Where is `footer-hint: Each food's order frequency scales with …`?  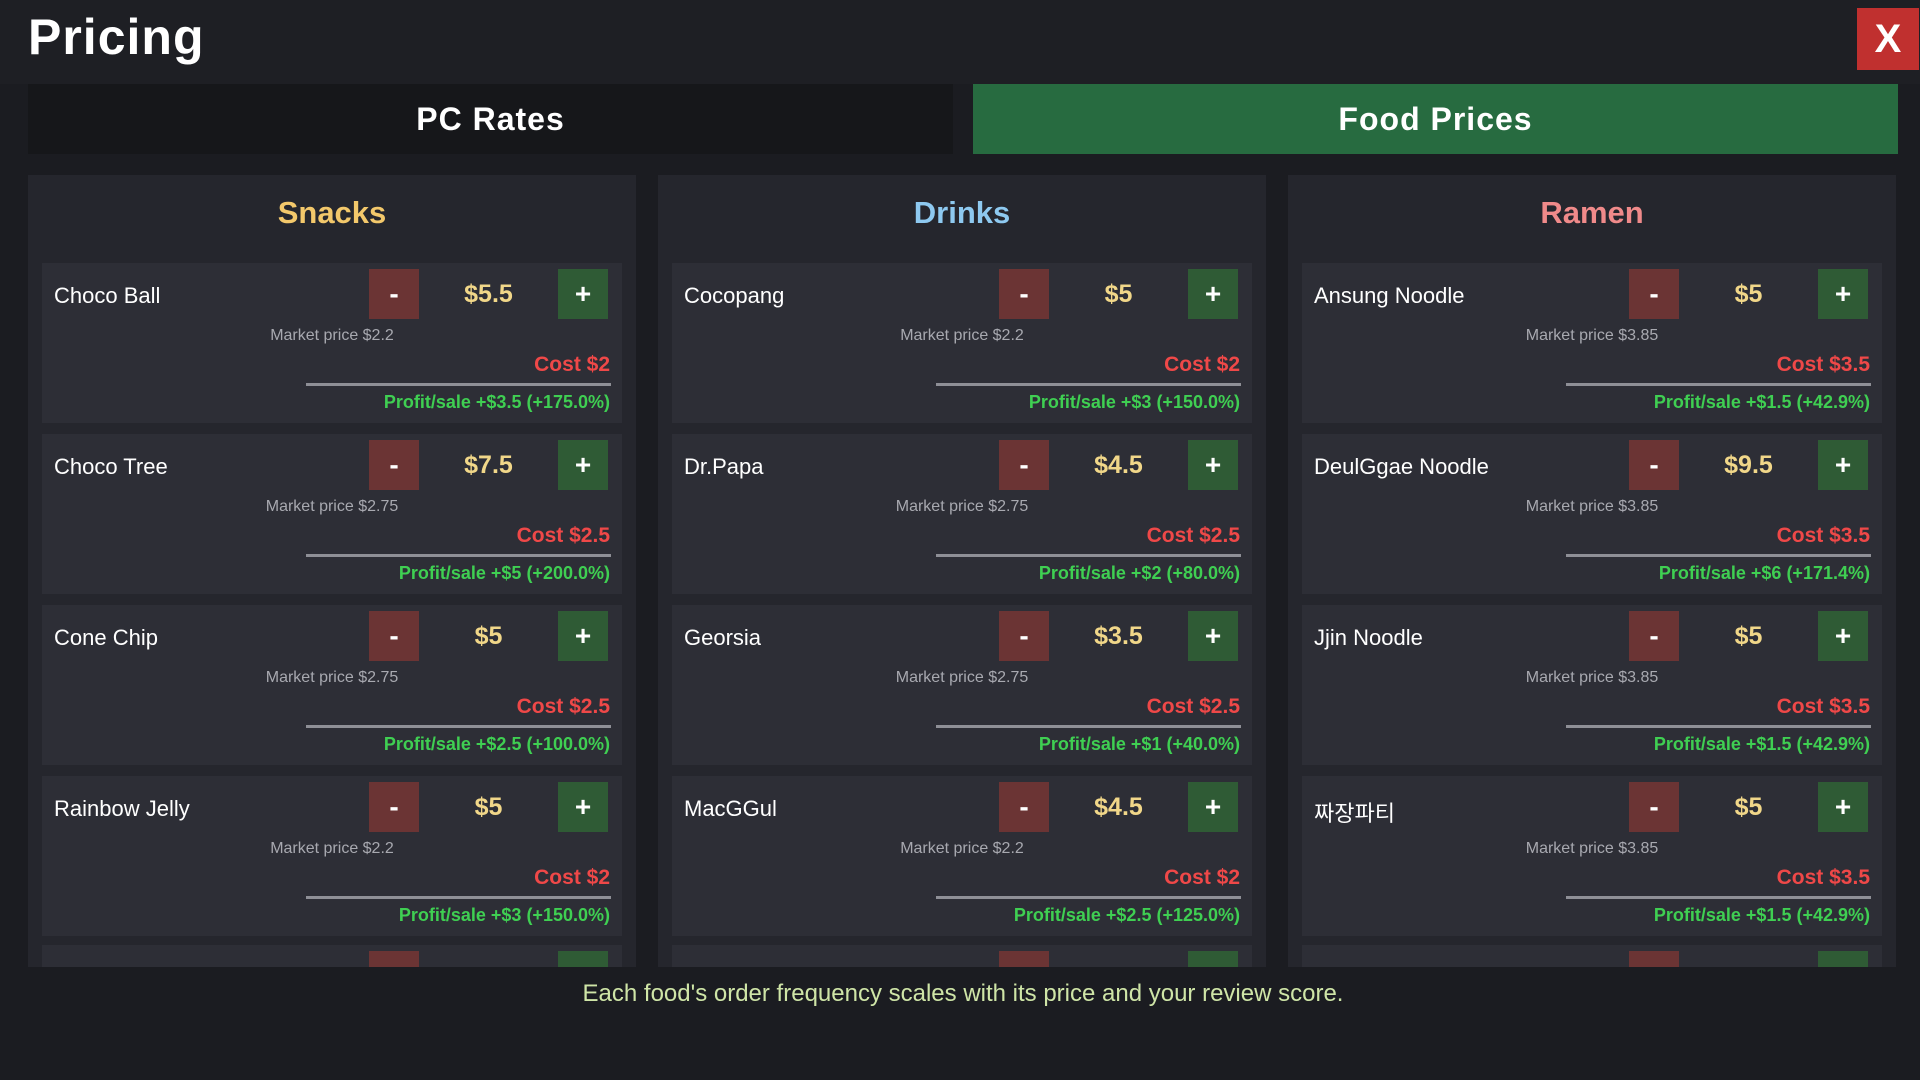 footer-hint: Each food's order frequency scales with … is located at coordinates (963, 993).